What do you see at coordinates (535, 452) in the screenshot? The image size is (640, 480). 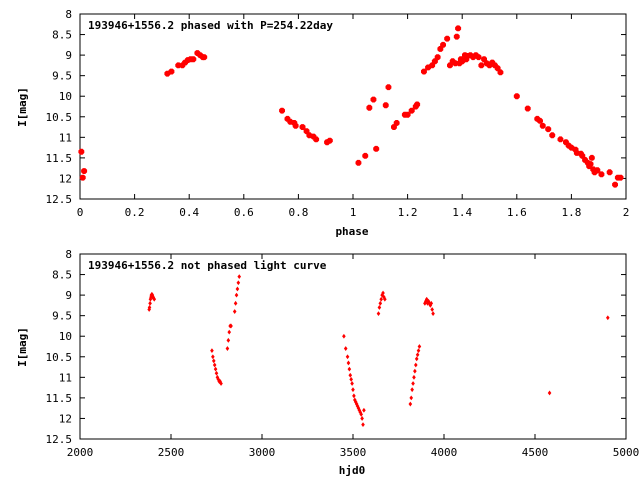 I see `x-tick-label: 4500` at bounding box center [535, 452].